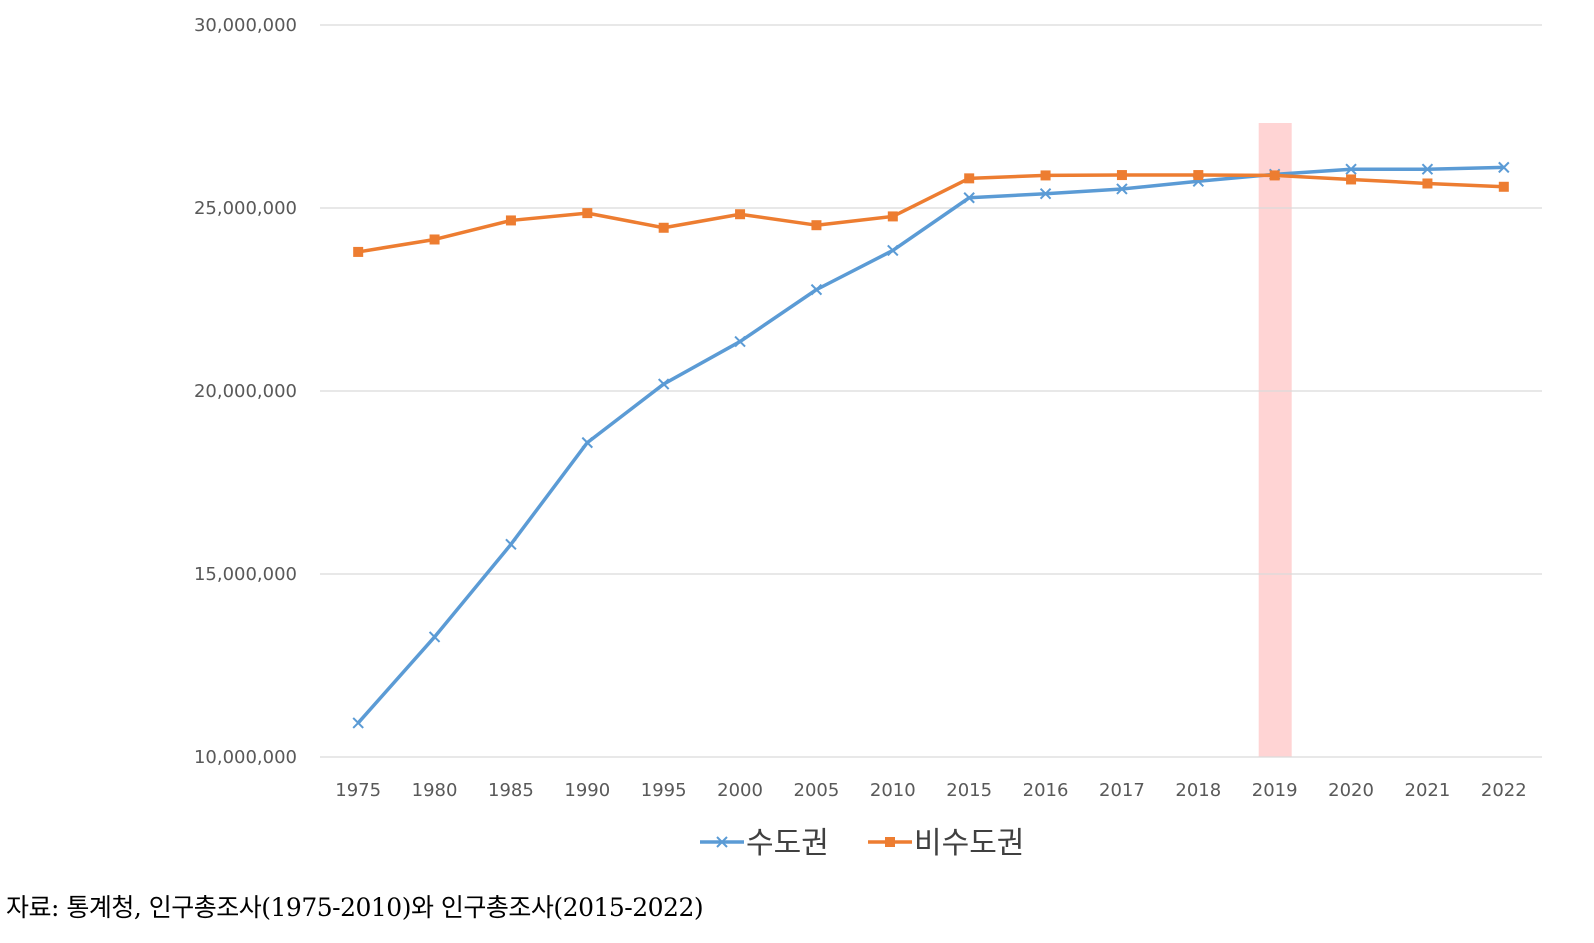  What do you see at coordinates (969, 790) in the screenshot?
I see `x-tick-label: 2015` at bounding box center [969, 790].